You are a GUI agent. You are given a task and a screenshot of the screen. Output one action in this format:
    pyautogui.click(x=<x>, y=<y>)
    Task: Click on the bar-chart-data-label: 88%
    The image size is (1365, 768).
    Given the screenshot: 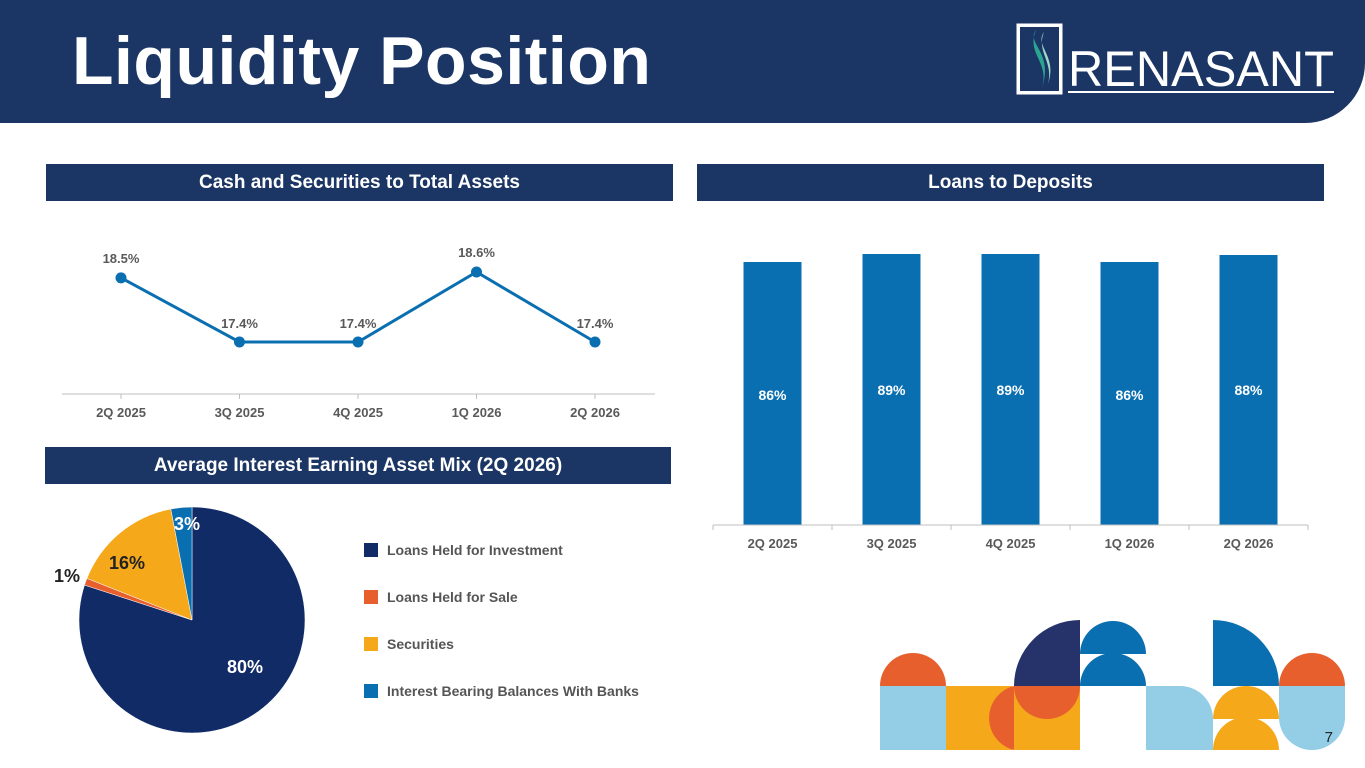 What is the action you would take?
    pyautogui.click(x=1248, y=390)
    